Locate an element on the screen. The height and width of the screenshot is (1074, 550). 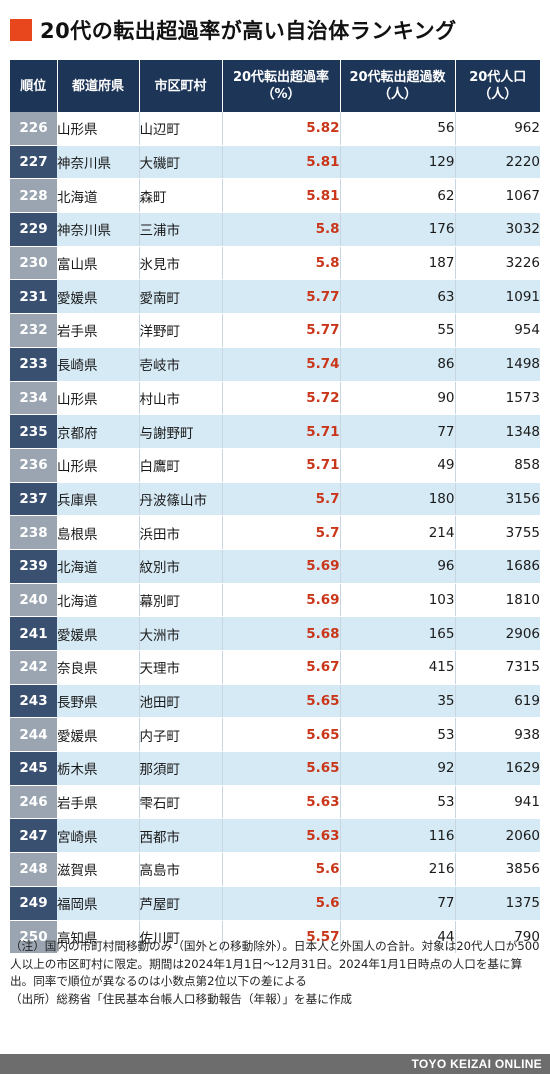
population-cell: 3226 is located at coordinates (497, 263).